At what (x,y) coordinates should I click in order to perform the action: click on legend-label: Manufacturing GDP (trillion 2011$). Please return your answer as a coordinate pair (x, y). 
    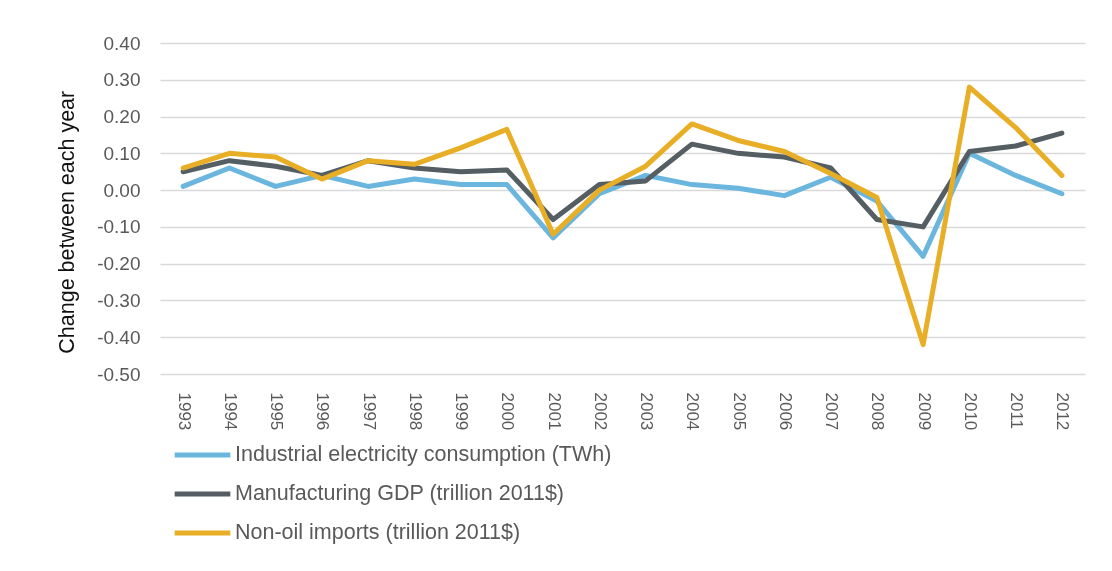
    Looking at the image, I should click on (400, 493).